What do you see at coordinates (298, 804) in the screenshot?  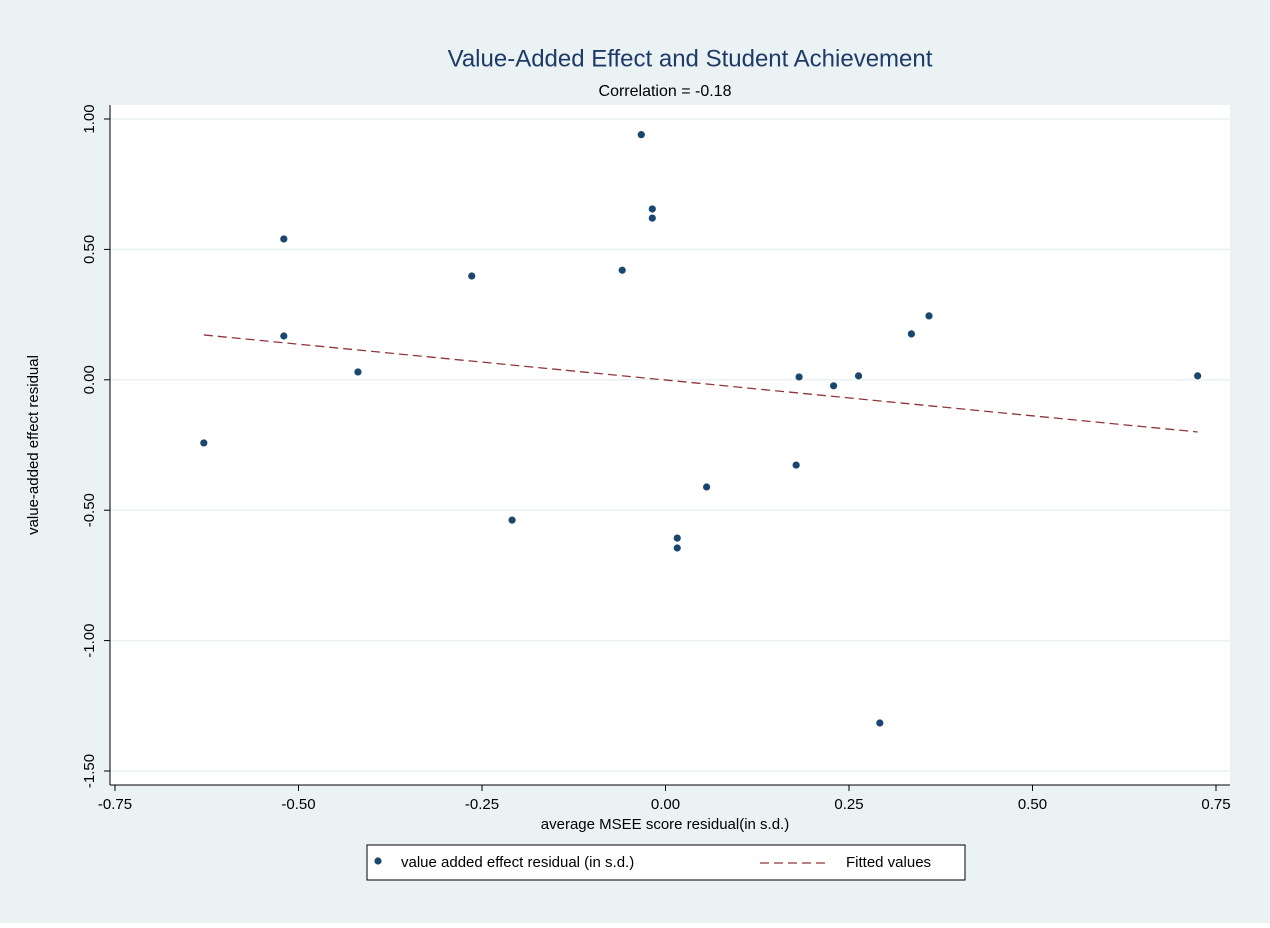 I see `x-tick-label: -0.50` at bounding box center [298, 804].